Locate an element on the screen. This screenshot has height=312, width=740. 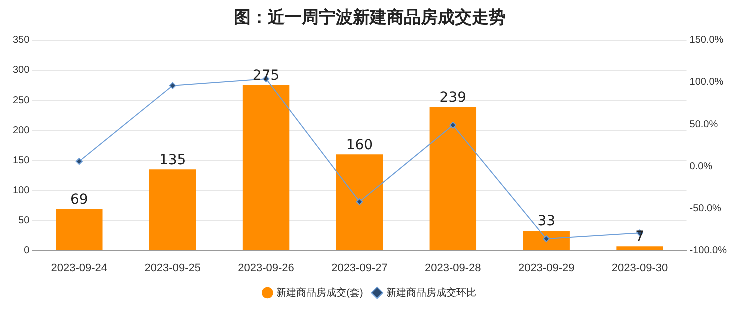
data-label: 160 is located at coordinates (360, 145).